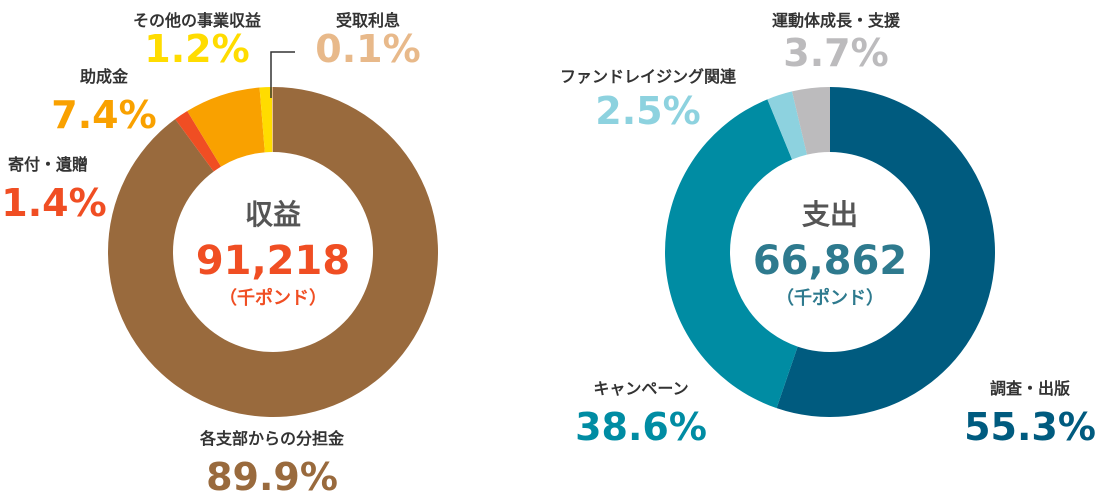 The height and width of the screenshot is (500, 1100). What do you see at coordinates (640, 388) in the screenshot?
I see `slice-name-2-2: キャンペーン` at bounding box center [640, 388].